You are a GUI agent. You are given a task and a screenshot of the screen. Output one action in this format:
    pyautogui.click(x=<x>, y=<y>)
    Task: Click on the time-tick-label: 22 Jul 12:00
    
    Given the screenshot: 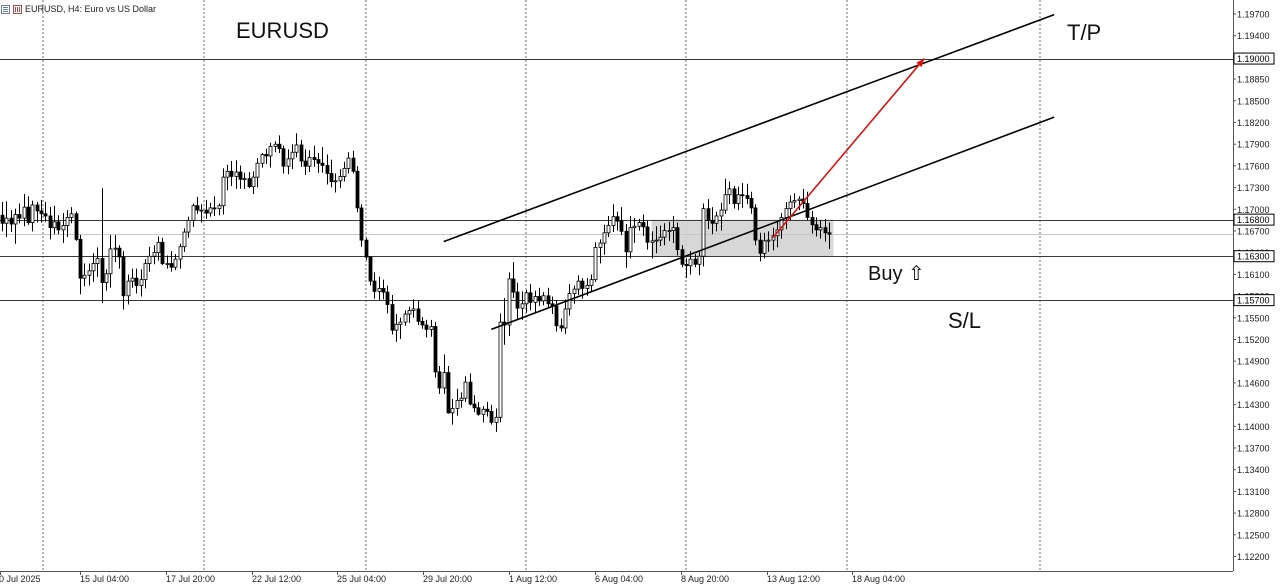 What is the action you would take?
    pyautogui.click(x=276, y=579)
    